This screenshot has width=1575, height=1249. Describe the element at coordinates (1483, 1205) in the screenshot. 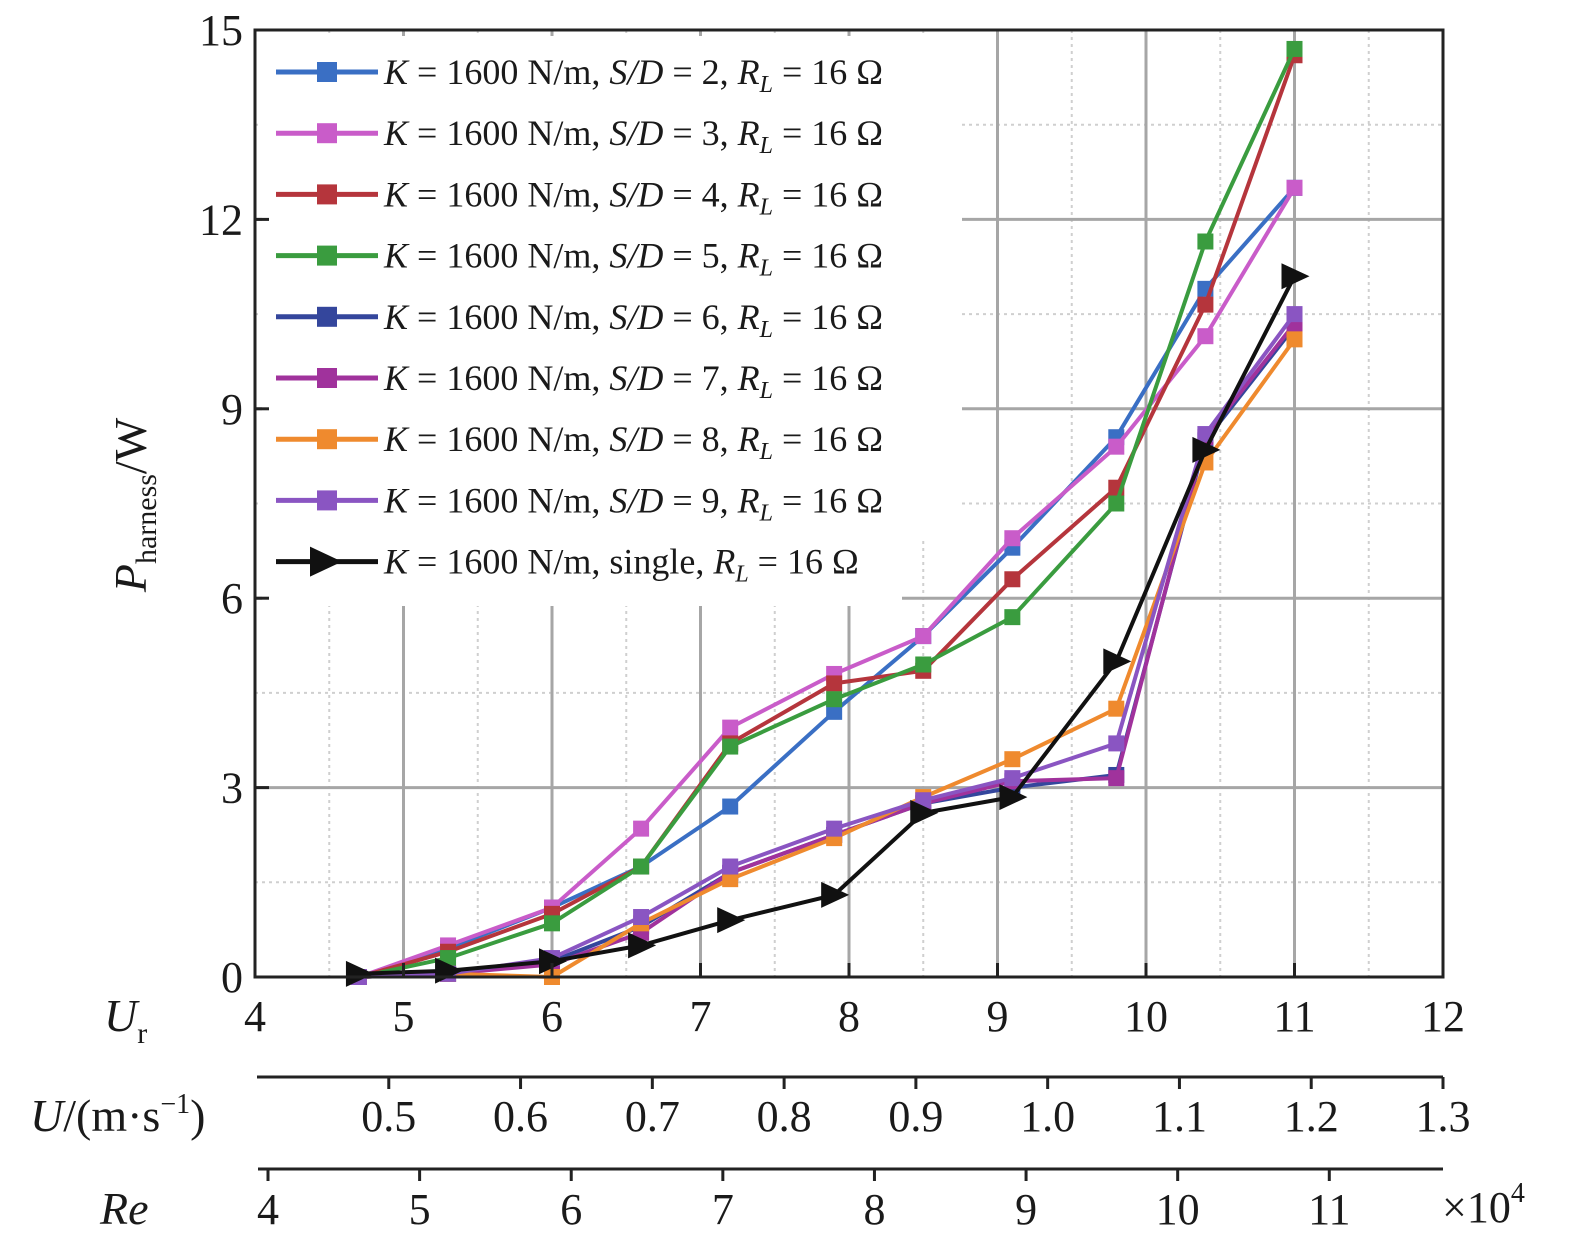

I see `x3-multiplier: ×10⁴` at that location.